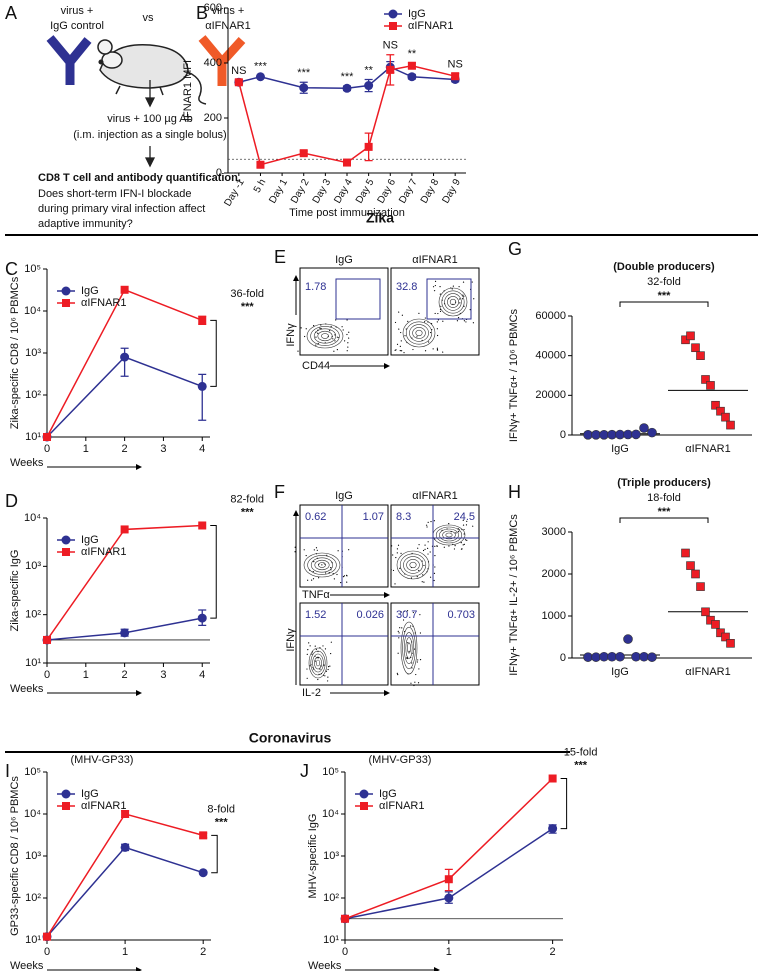 Image resolution: width=763 pixels, height=971 pixels. I want to click on gate-value: 1.78, so click(315, 287).